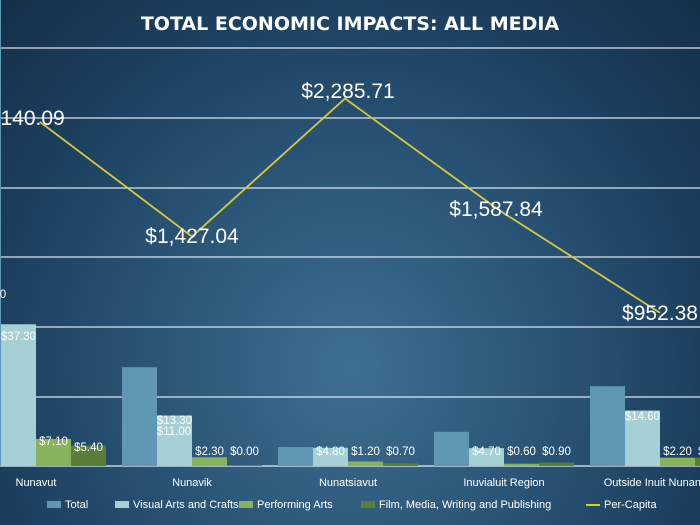 The width and height of the screenshot is (700, 525). I want to click on legend-label-total: Total, so click(76, 505).